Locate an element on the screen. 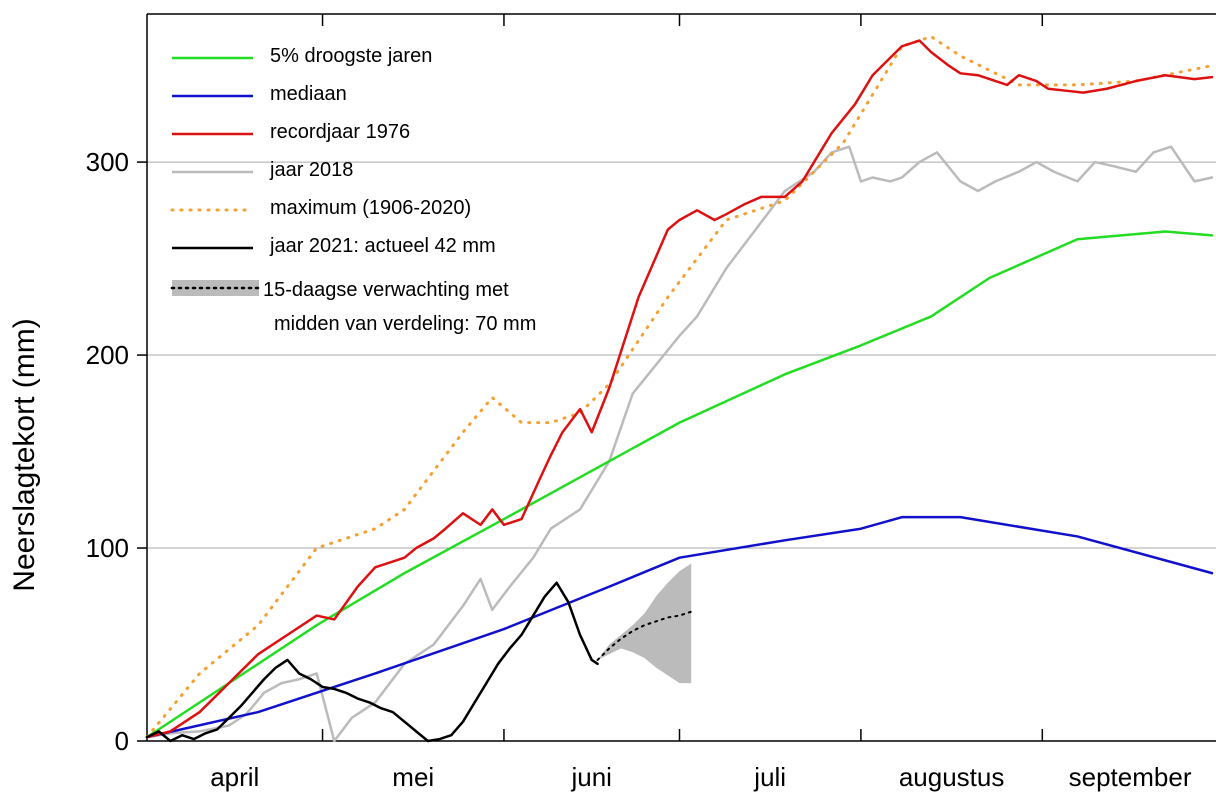 This screenshot has height=792, width=1216. legend-label: midden van verdeling: 70 mm is located at coordinates (405, 324).